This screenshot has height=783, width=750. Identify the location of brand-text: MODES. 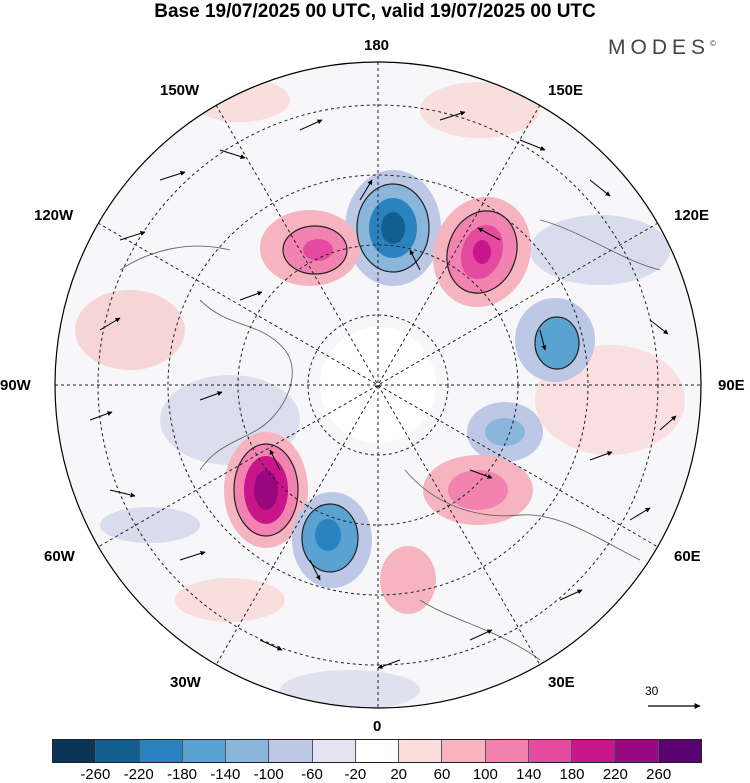
(659, 47).